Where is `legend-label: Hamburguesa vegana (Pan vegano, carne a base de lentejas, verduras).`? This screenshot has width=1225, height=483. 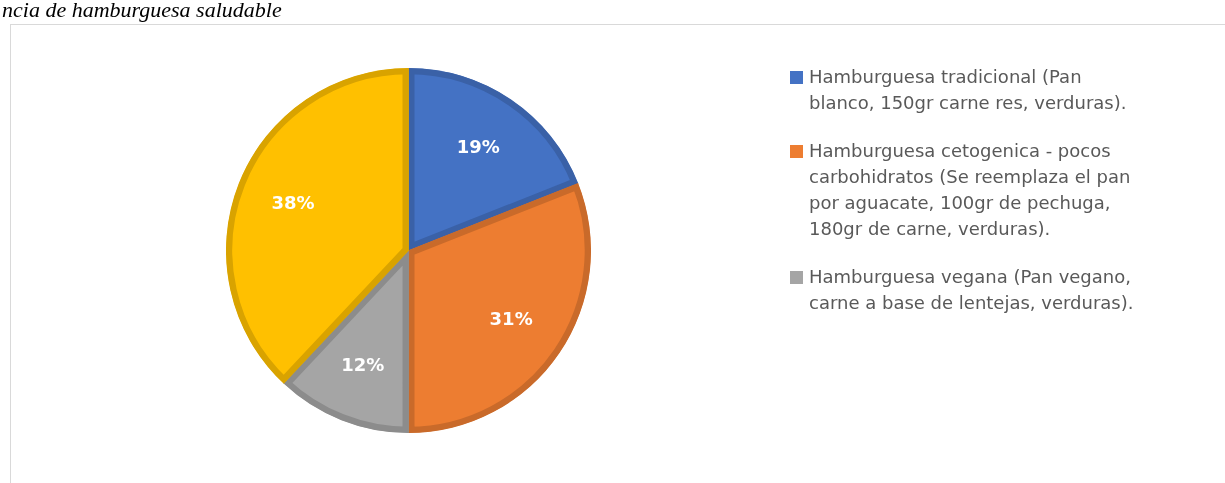 legend-label: Hamburguesa vegana (Pan vegano, carne a base de lentejas, verduras). is located at coordinates (972, 290).